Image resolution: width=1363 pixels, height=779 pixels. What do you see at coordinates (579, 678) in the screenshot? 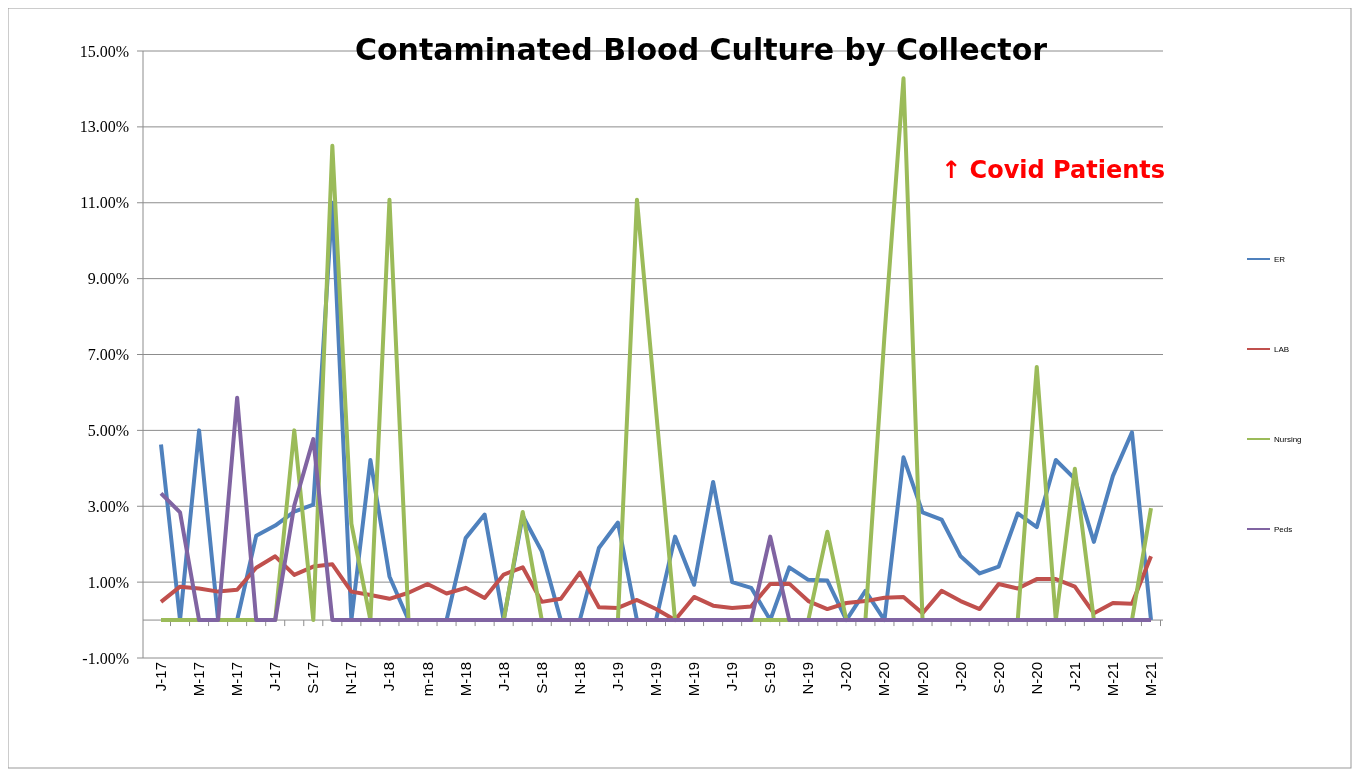
I see `x-tick-label: N-18` at bounding box center [579, 678].